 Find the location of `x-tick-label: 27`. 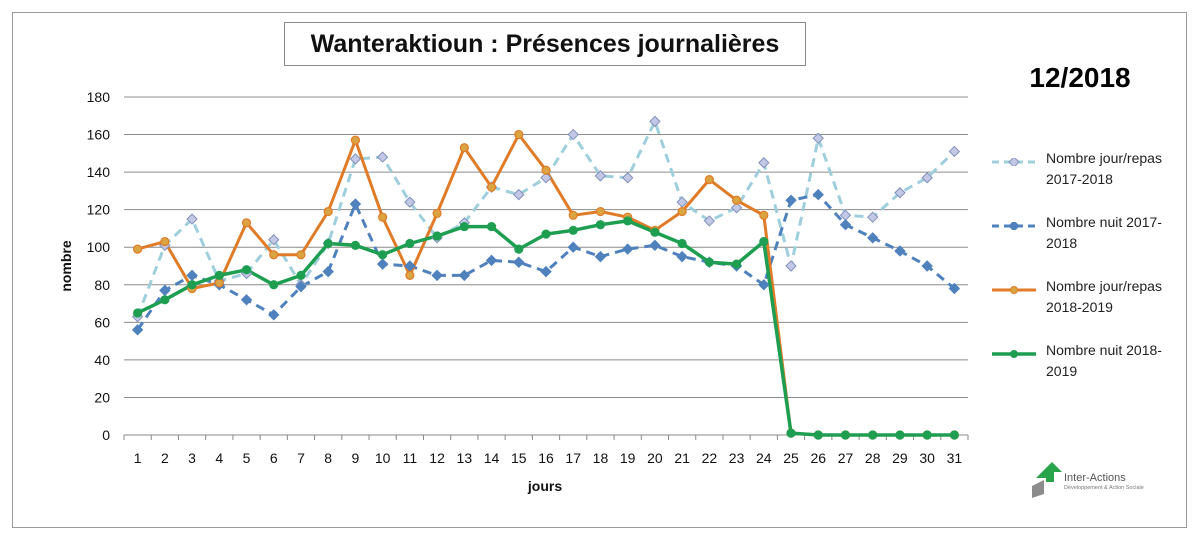

x-tick-label: 27 is located at coordinates (846, 458).